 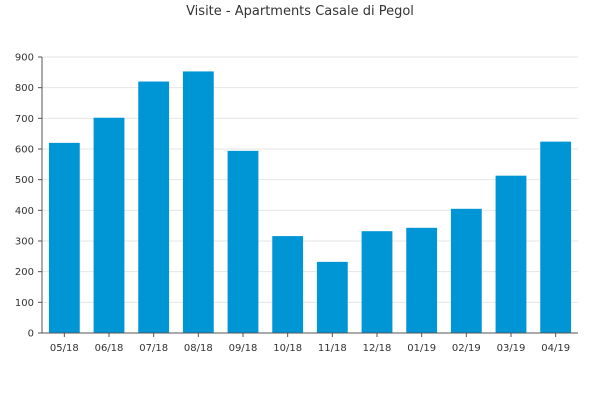 What do you see at coordinates (31, 334) in the screenshot?
I see `y-tick-label: 0` at bounding box center [31, 334].